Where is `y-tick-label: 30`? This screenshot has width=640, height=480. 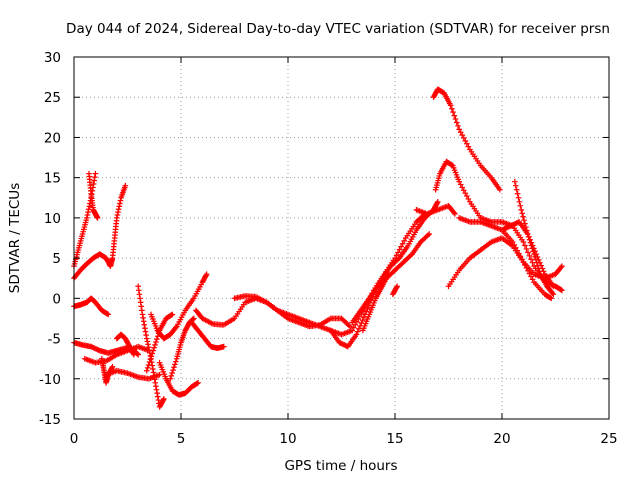
y-tick-label: 30 is located at coordinates (52, 58).